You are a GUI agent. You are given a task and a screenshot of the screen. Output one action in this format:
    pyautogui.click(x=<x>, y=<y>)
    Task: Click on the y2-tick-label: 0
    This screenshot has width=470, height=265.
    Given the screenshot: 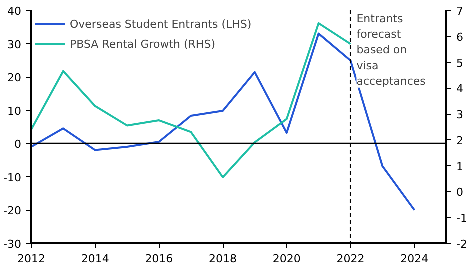 What is the action you would take?
    pyautogui.click(x=460, y=193)
    